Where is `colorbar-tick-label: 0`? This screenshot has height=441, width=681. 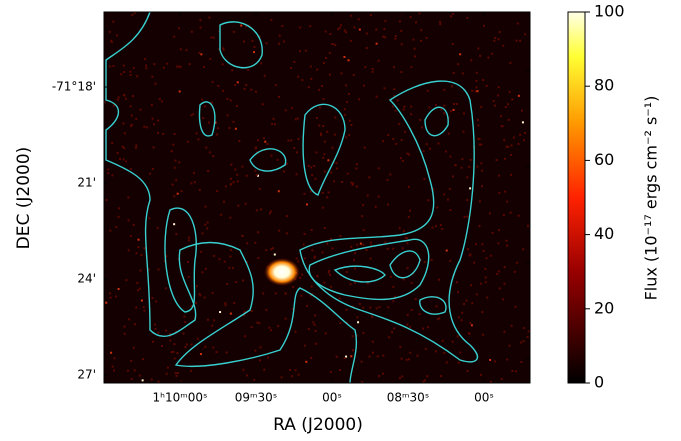 colorbar-tick-label: 0 is located at coordinates (599, 382).